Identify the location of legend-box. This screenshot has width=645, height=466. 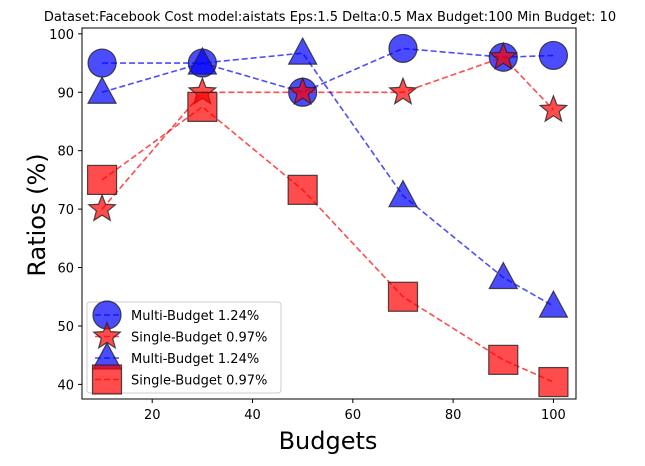
(184, 347).